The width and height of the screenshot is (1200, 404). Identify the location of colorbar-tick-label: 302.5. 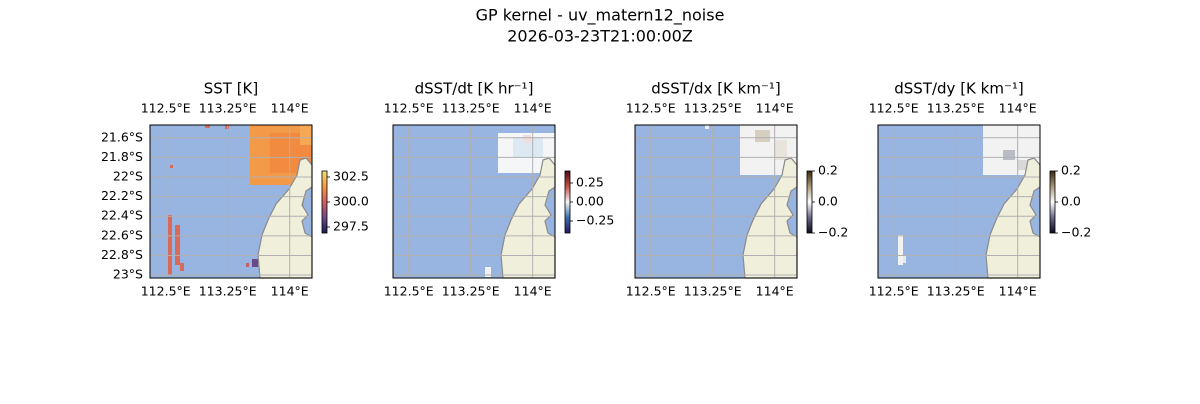
(351, 176).